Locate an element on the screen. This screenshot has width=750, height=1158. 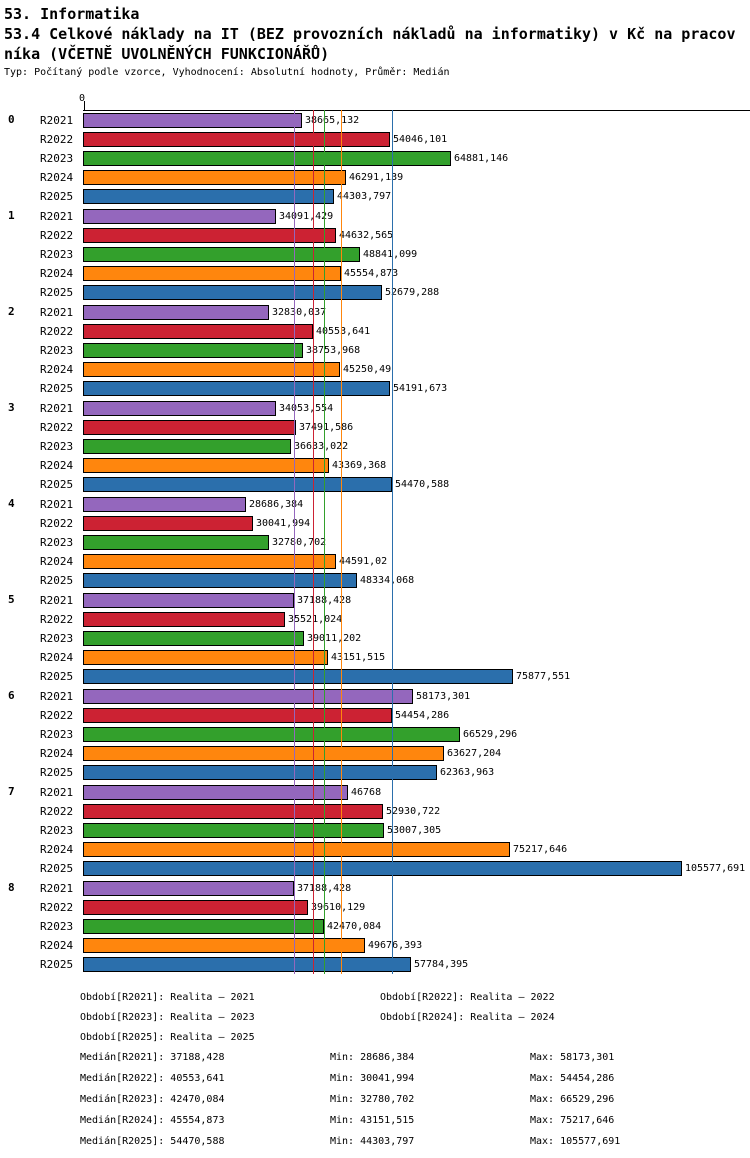
bar-value-label: 36633,022 is located at coordinates (321, 446).